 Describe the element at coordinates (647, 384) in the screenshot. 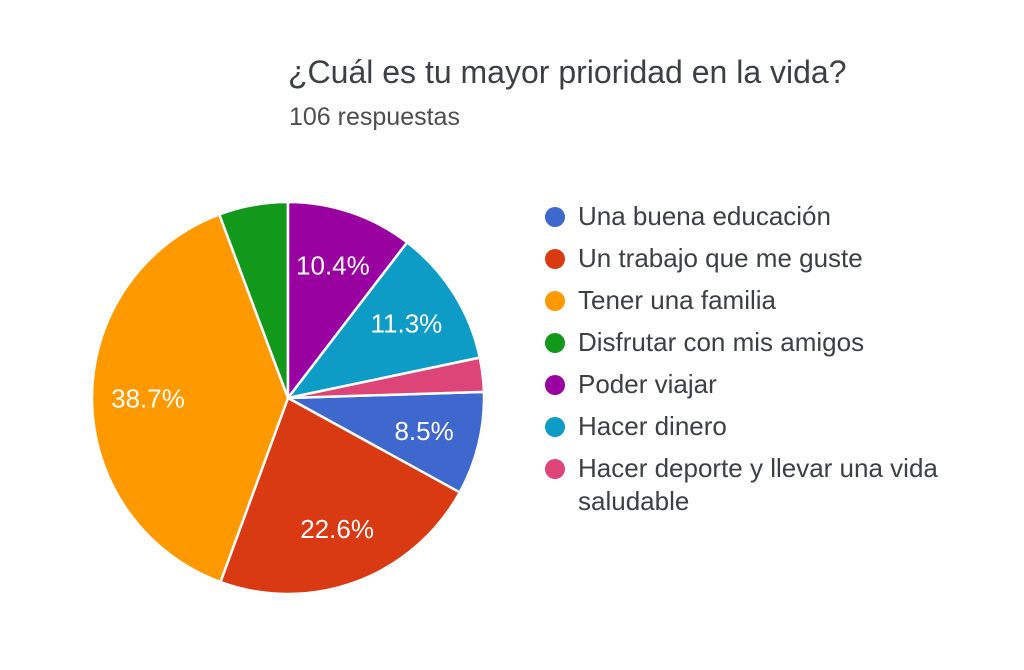

I see `legend-label: Poder viajar` at that location.